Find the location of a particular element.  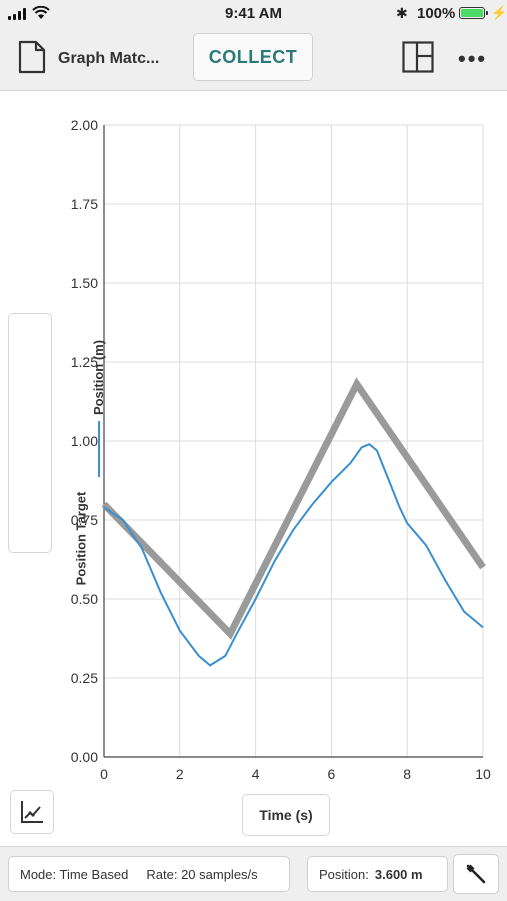

y-tick-label: 0.50 is located at coordinates (84, 599).